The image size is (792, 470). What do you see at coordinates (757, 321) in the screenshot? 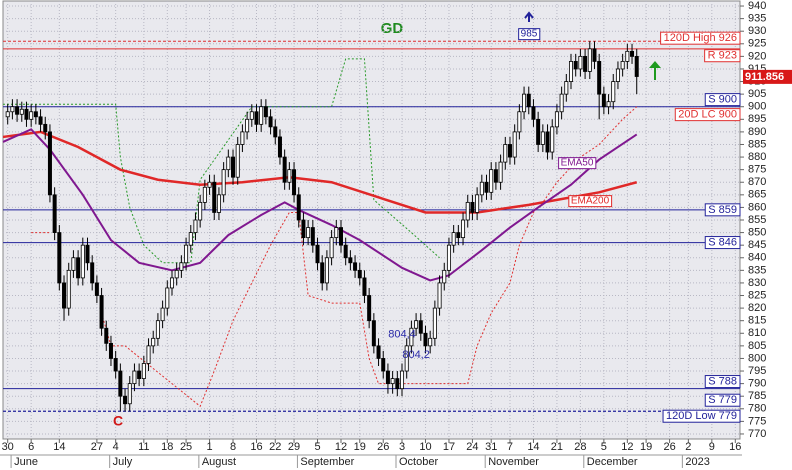
I see `y-tick-label: 815` at bounding box center [757, 321].